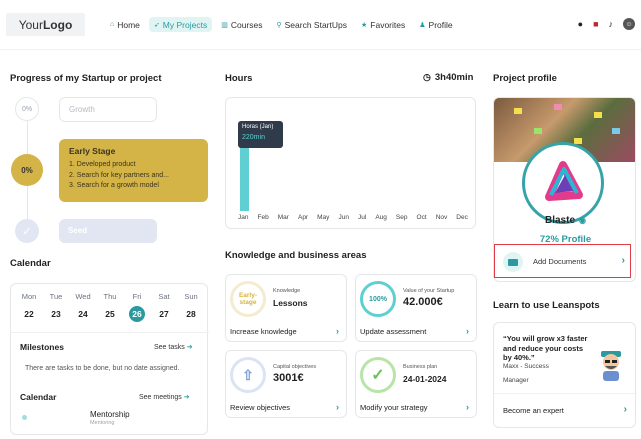 Image resolution: width=641 pixels, height=439 pixels. Describe the element at coordinates (29, 296) in the screenshot. I see `day-name: Mon` at that location.